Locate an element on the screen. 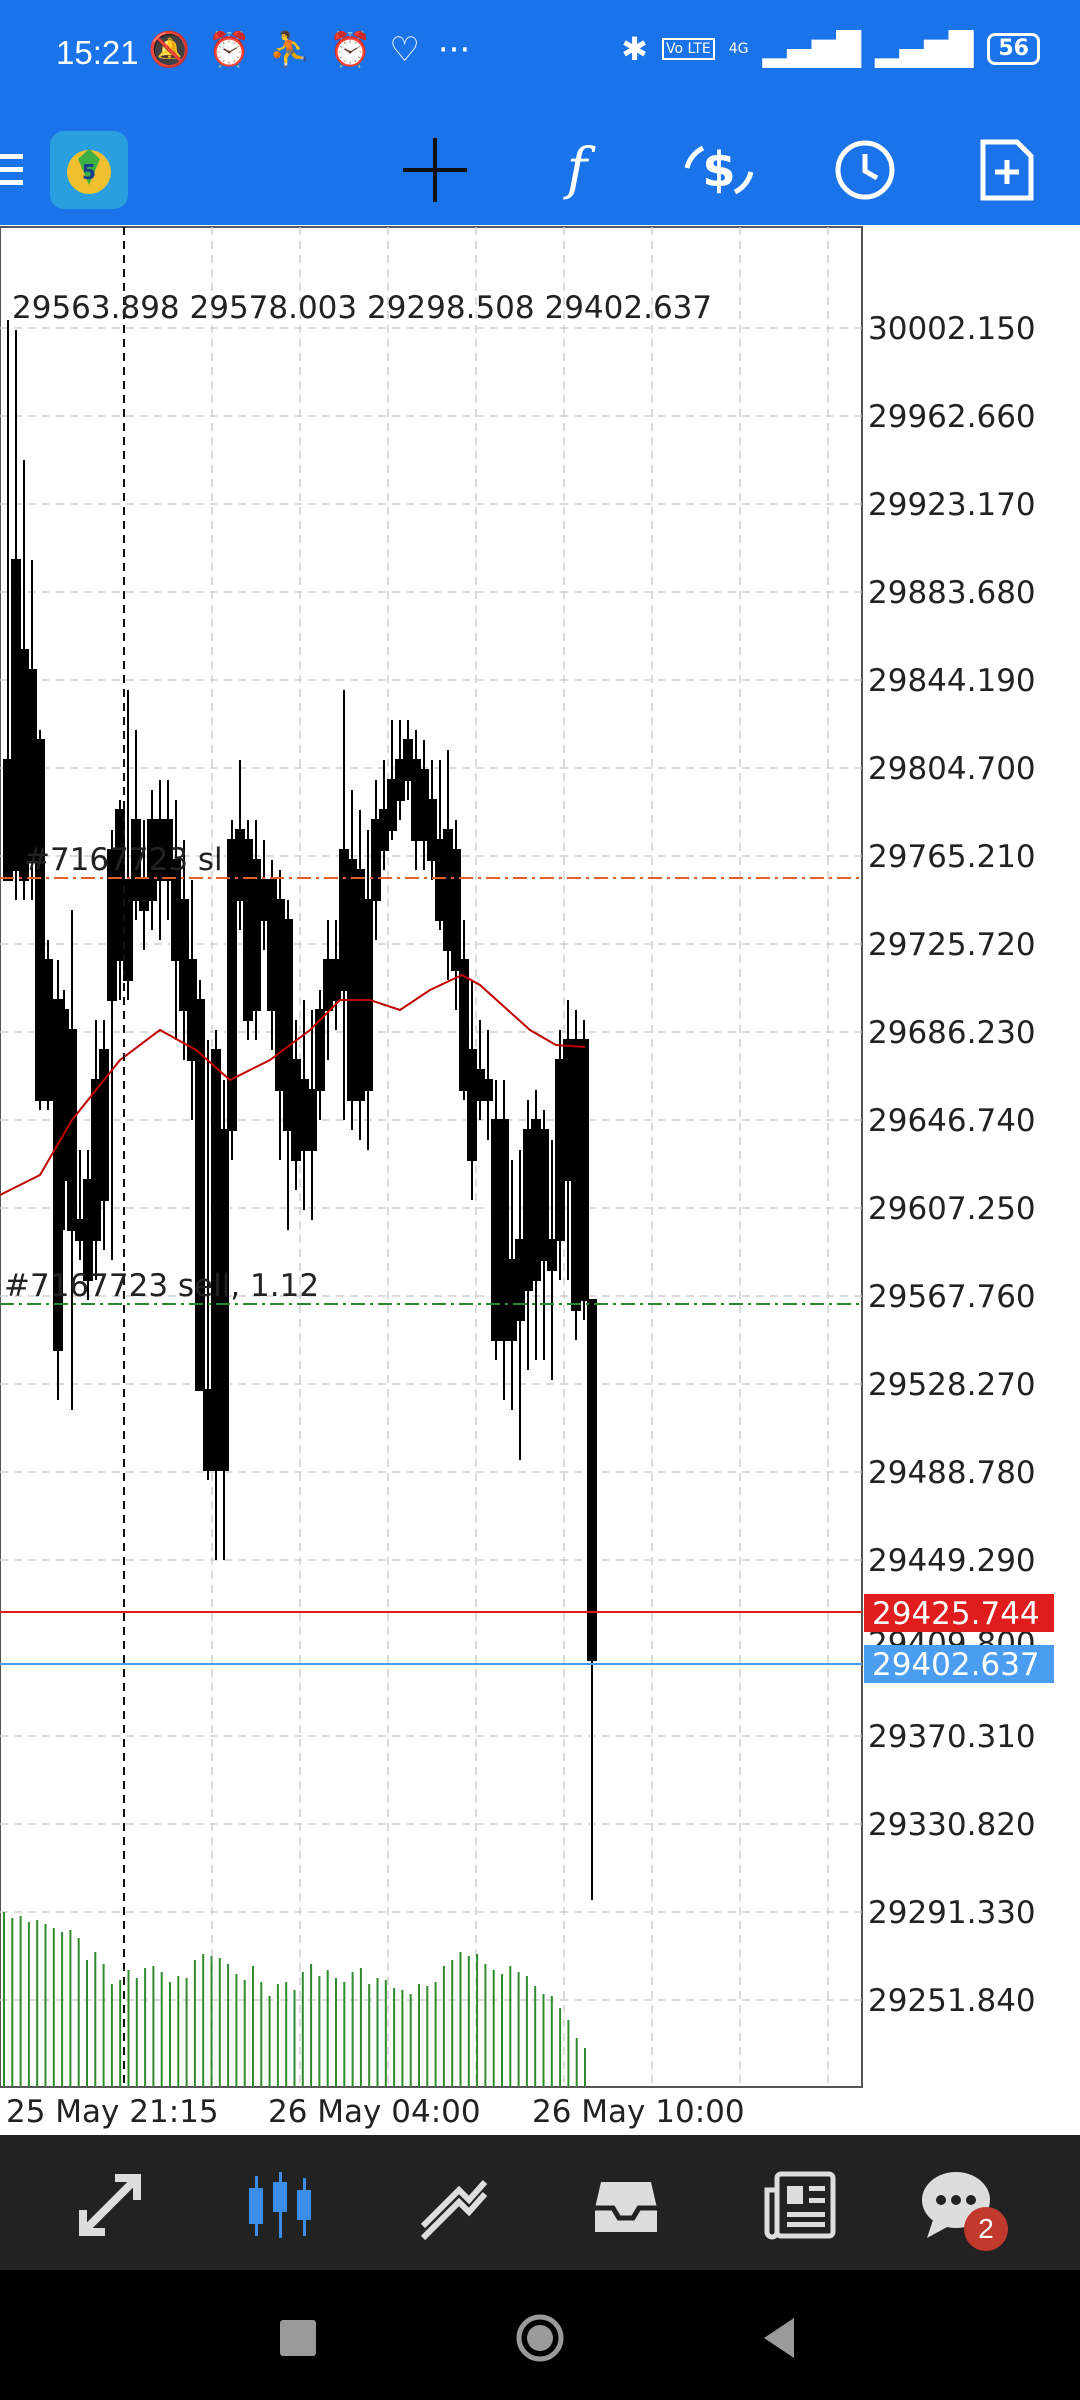 The height and width of the screenshot is (2400, 1080). ohlc-header: 29563.898 29578.003 29298.508 29402.637 is located at coordinates (362, 308).